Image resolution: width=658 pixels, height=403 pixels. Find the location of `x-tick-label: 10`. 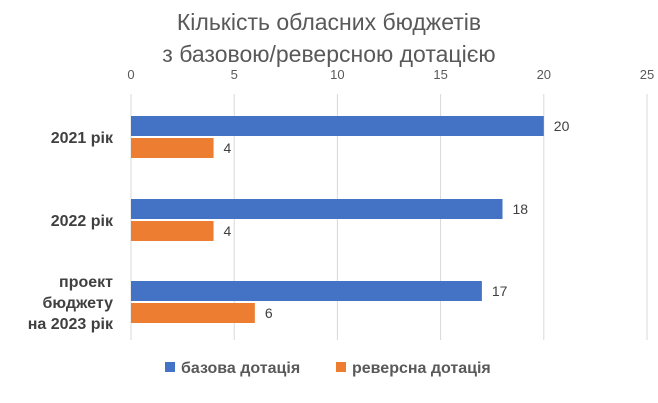

x-tick-label: 10 is located at coordinates (337, 74).